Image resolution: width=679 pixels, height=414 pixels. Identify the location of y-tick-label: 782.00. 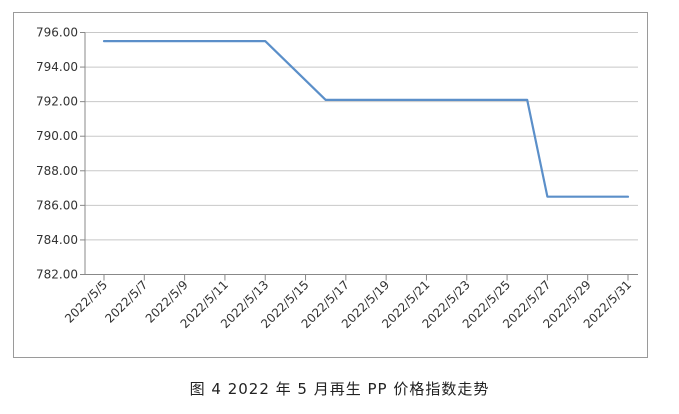
(57, 275).